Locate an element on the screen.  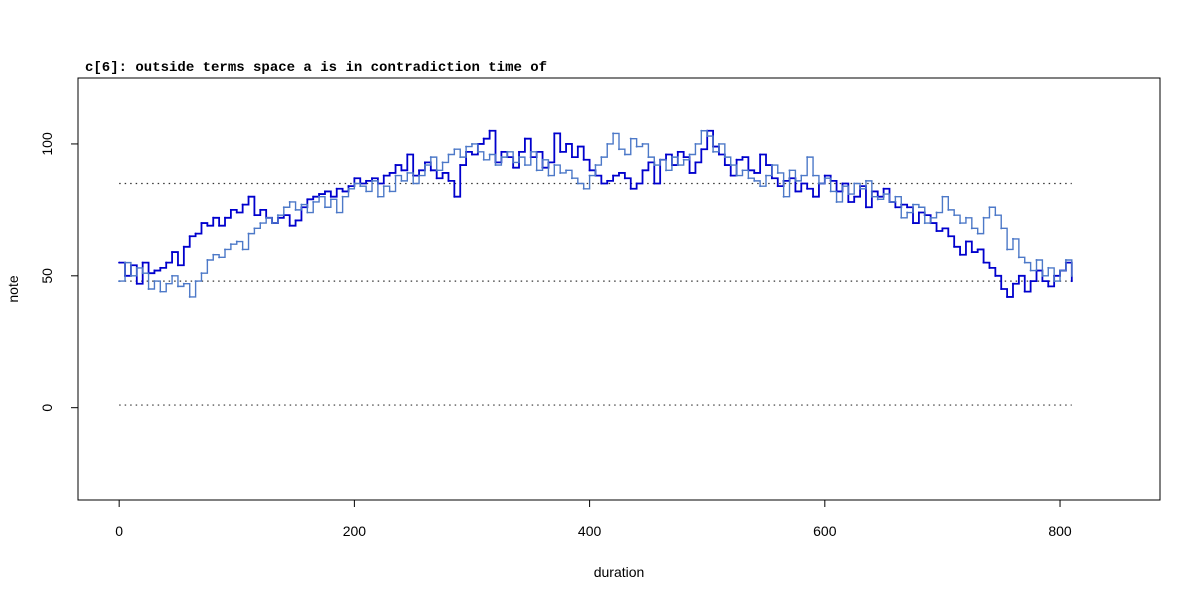
x-tick-label: 600 is located at coordinates (825, 531).